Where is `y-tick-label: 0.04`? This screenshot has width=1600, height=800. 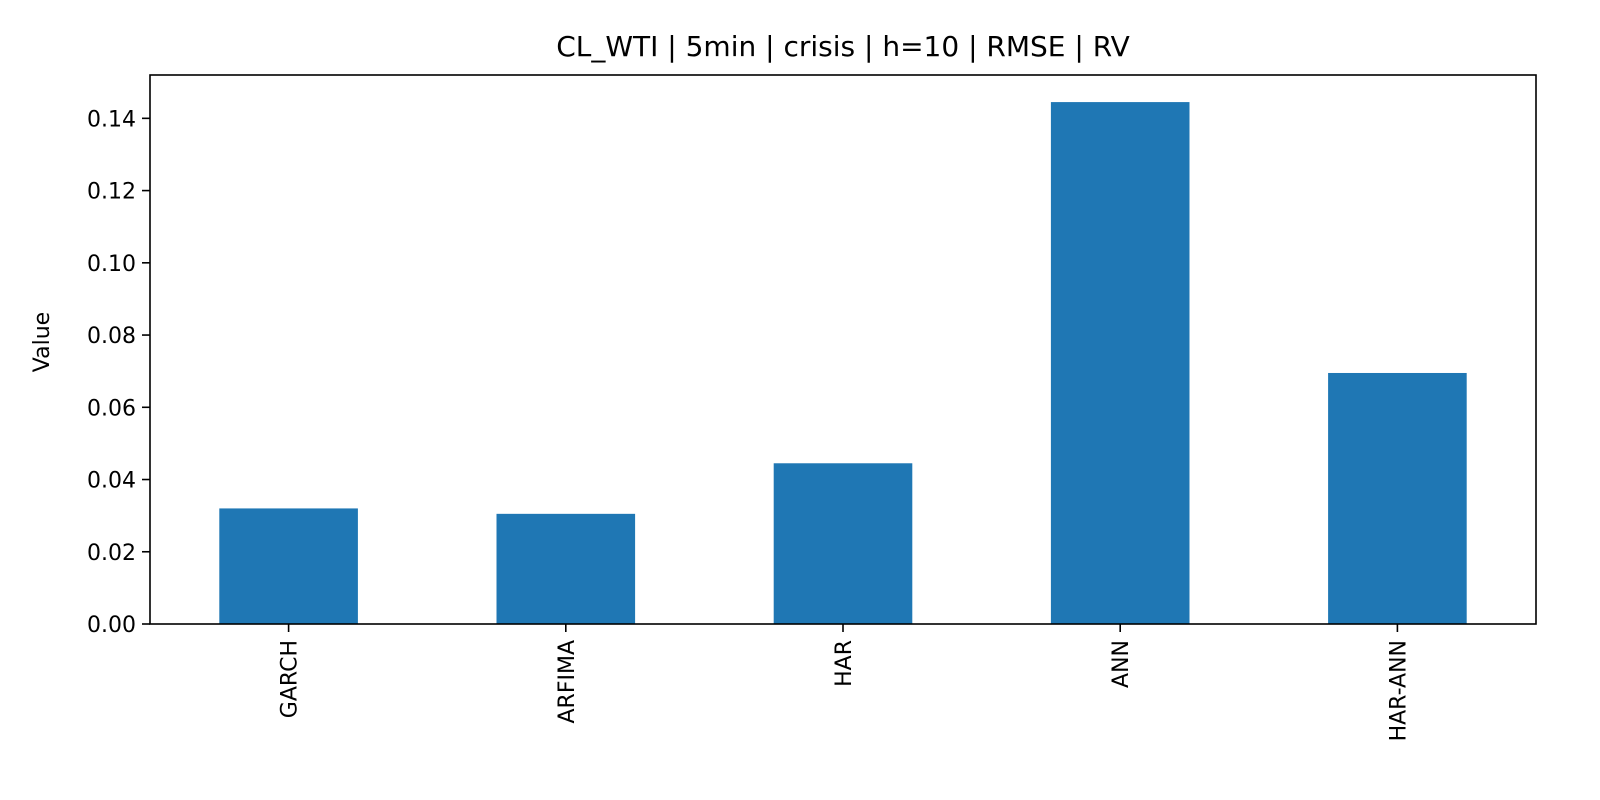
y-tick-label: 0.04 is located at coordinates (111, 481).